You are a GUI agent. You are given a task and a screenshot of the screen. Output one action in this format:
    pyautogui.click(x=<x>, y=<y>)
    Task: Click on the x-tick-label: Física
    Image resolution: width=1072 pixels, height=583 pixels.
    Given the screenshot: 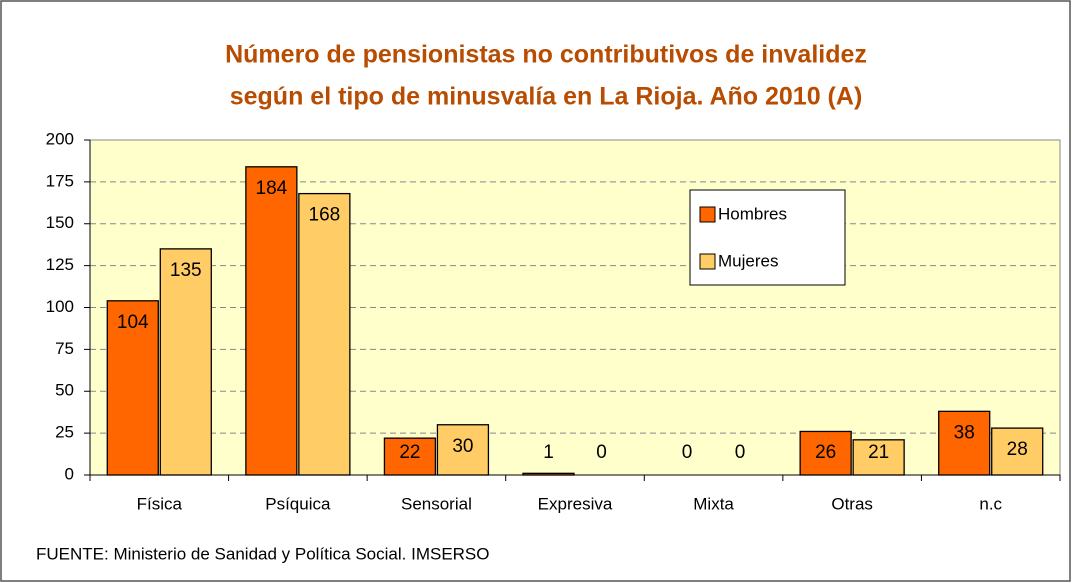 What is the action you would take?
    pyautogui.click(x=160, y=503)
    